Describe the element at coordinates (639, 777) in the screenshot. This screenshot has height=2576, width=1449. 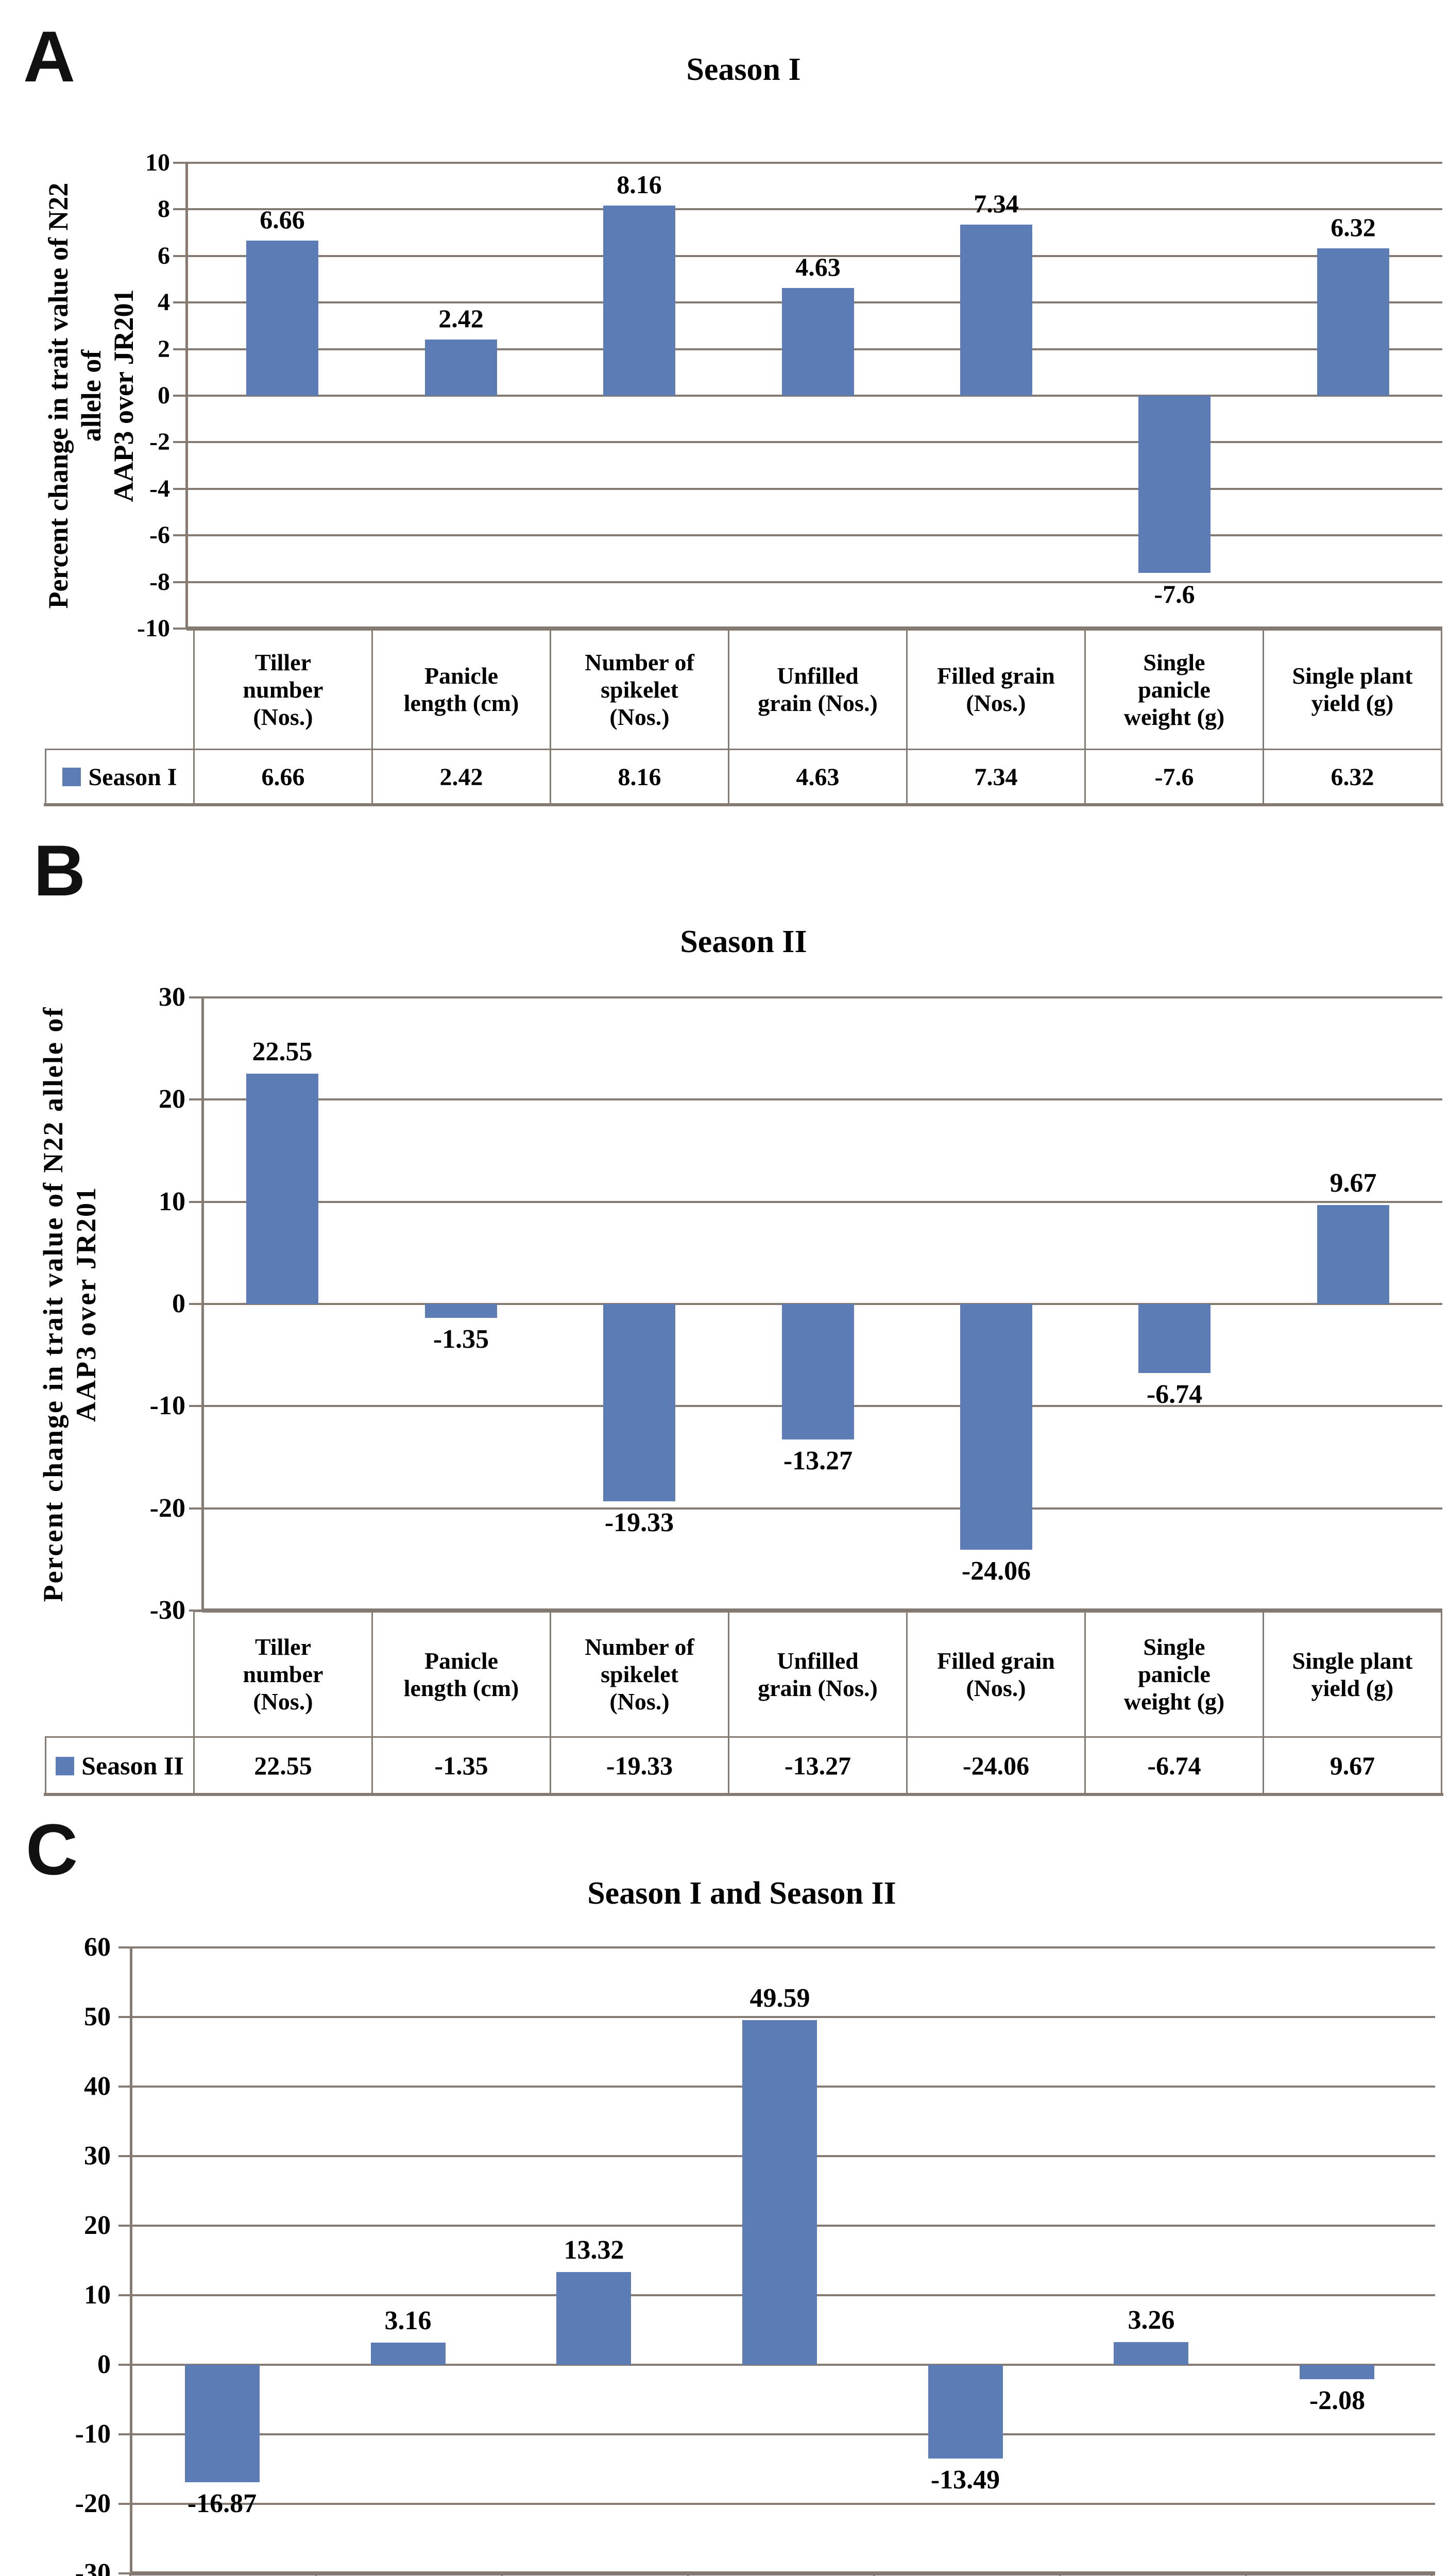
I see `table-value-a-3: 8.16` at that location.